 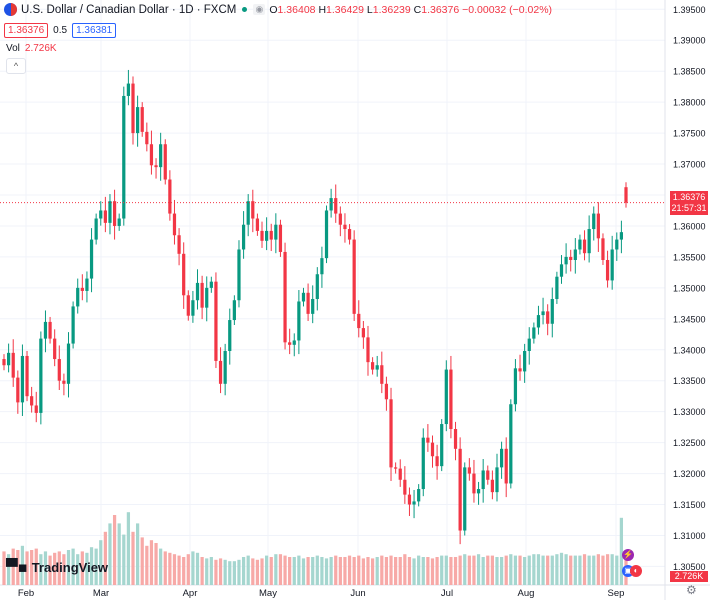 I want to click on x-tick-label: Sep, so click(x=616, y=593).